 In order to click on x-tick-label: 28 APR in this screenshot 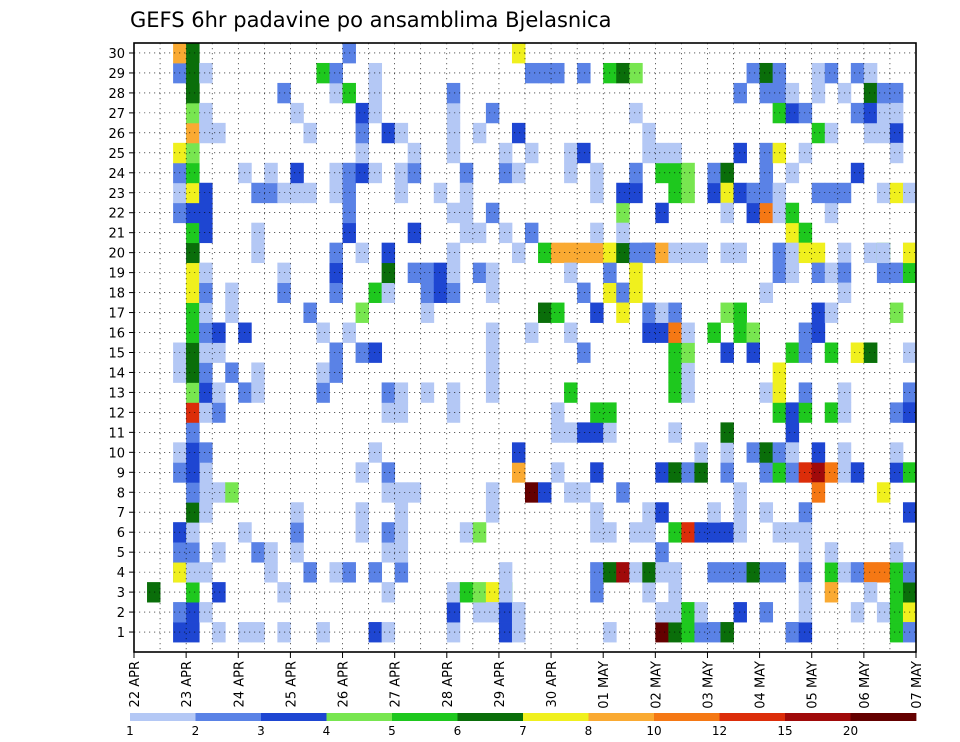, I will do `click(448, 684)`.